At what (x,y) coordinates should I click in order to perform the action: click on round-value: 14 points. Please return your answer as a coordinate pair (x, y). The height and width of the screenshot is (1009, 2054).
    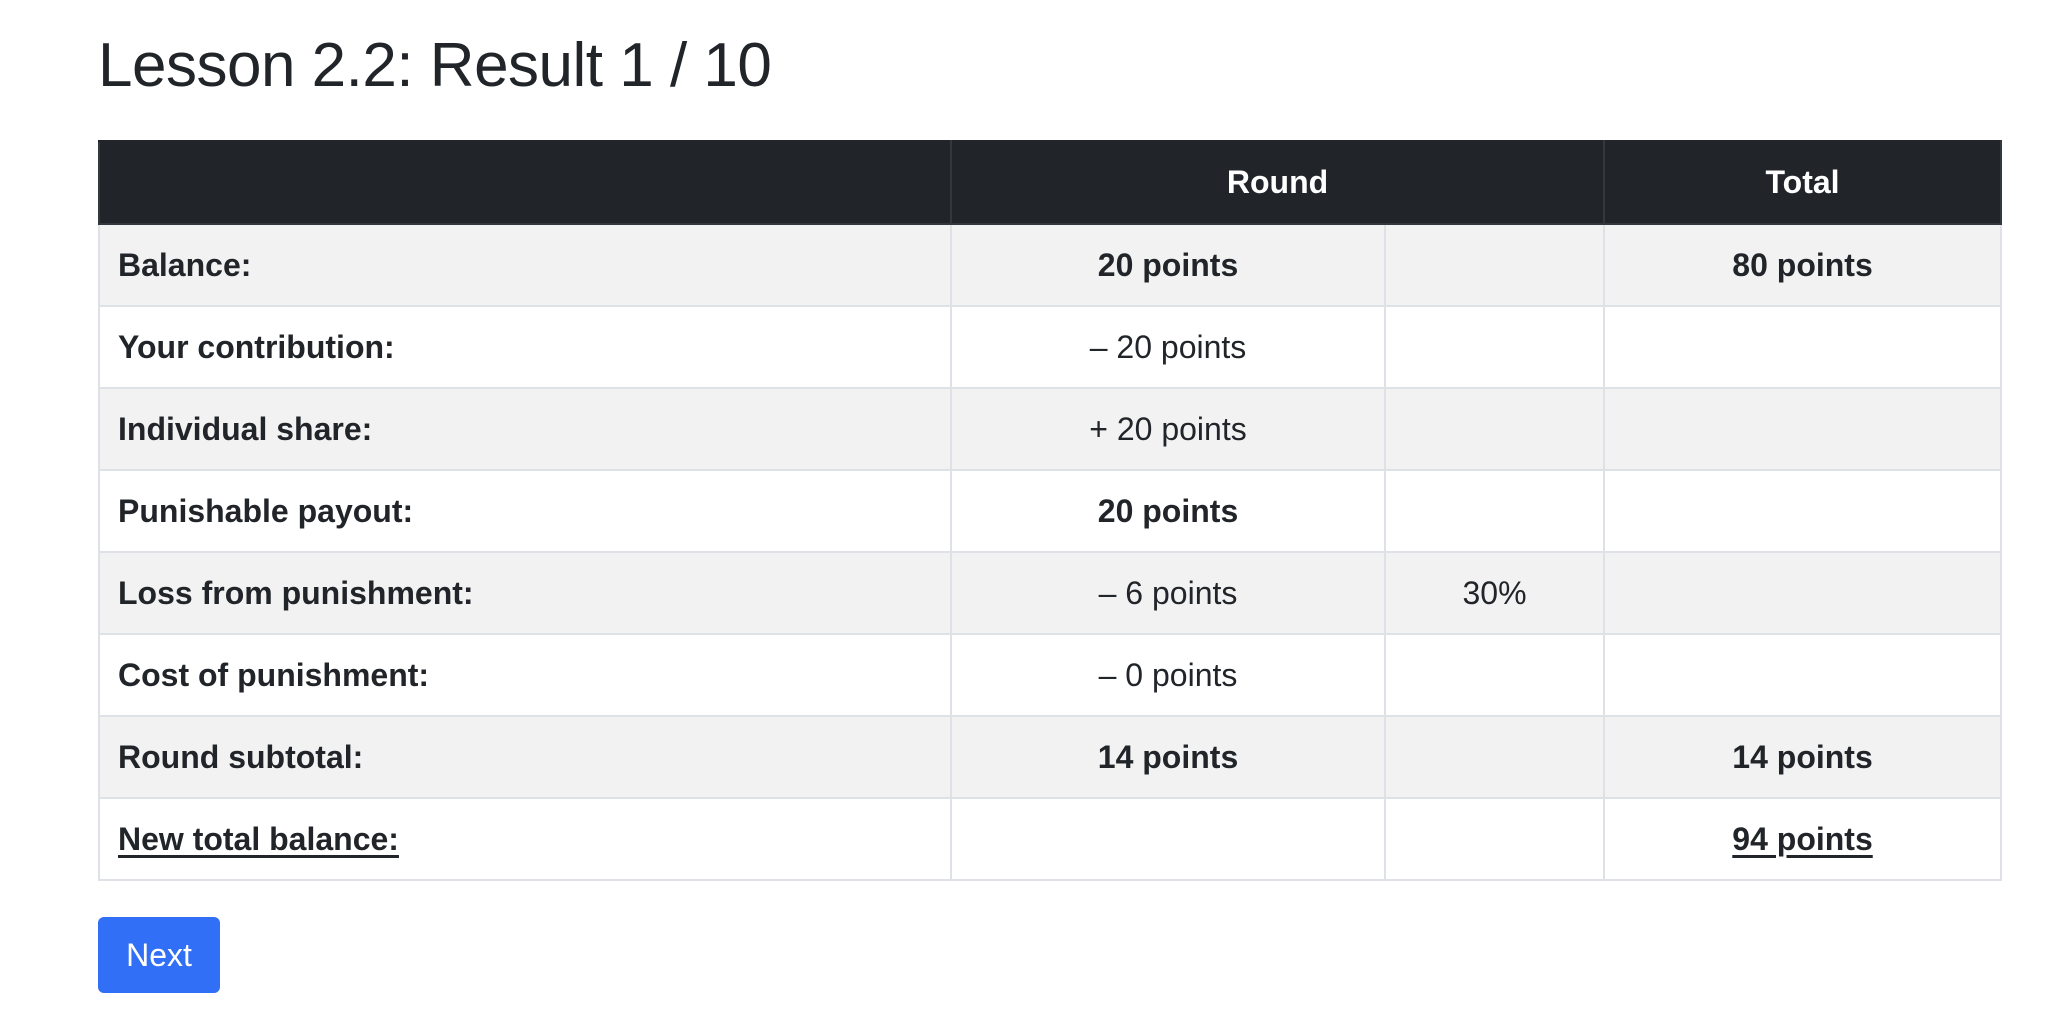
    Looking at the image, I should click on (1168, 757).